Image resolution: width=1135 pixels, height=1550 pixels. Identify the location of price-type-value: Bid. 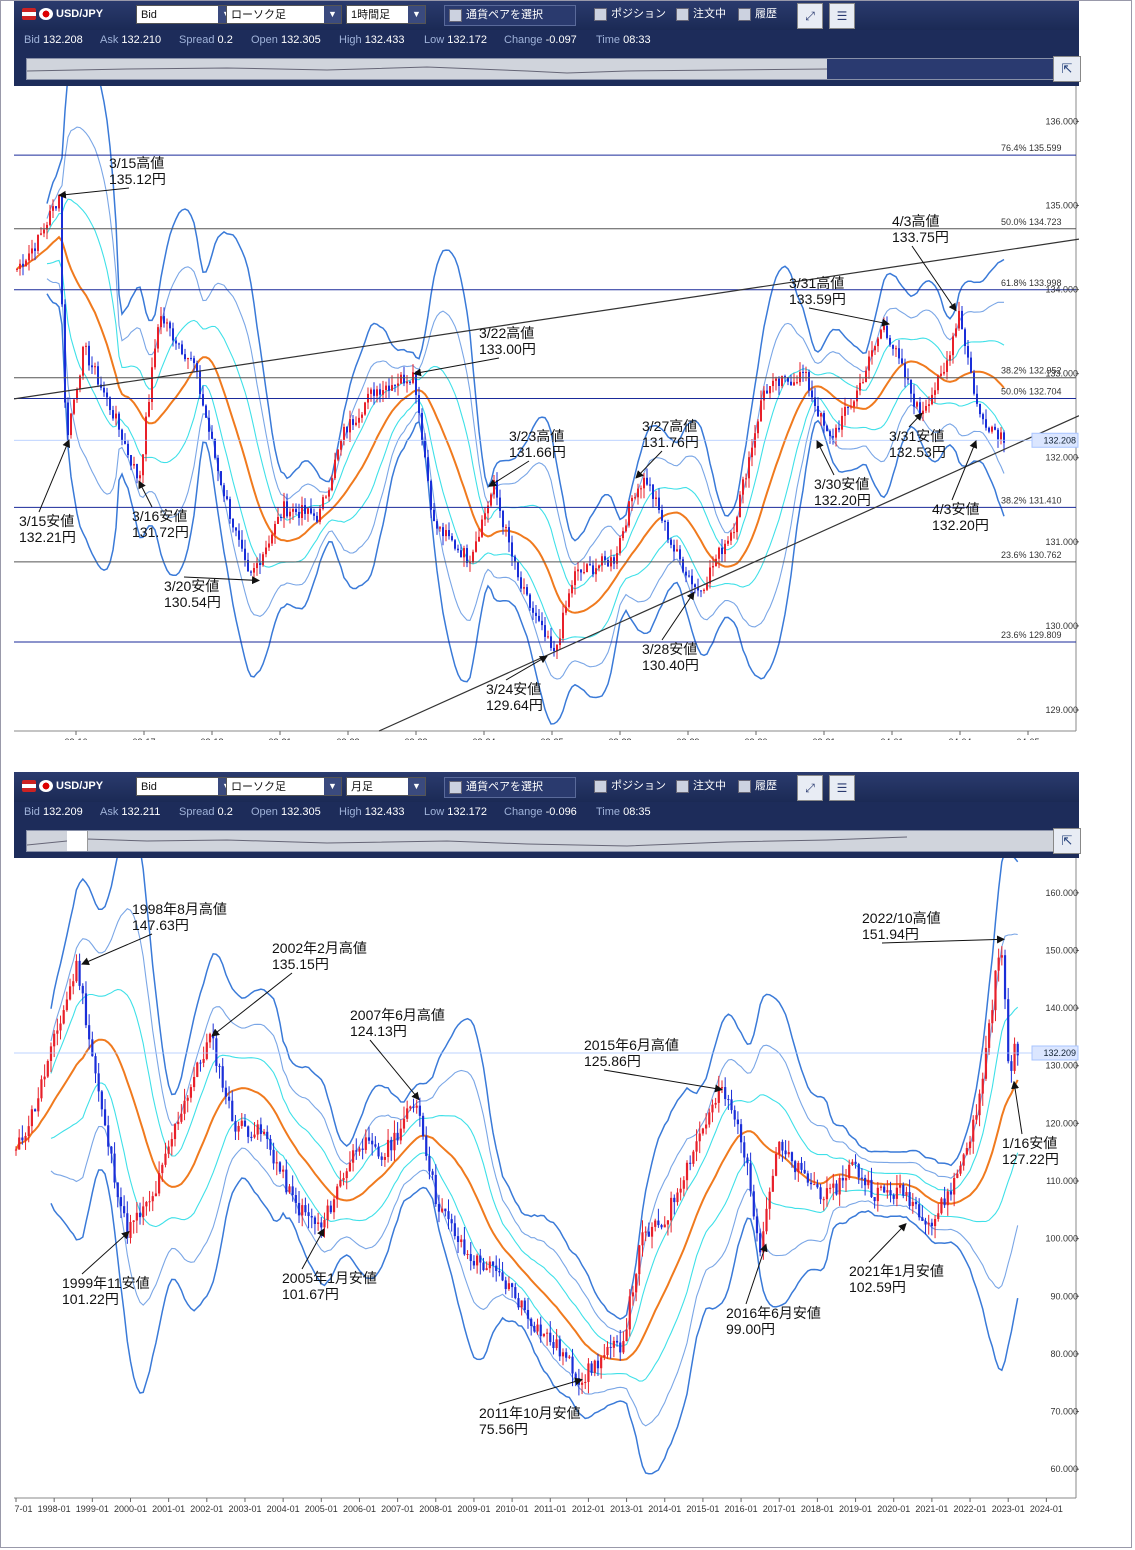
(149, 787).